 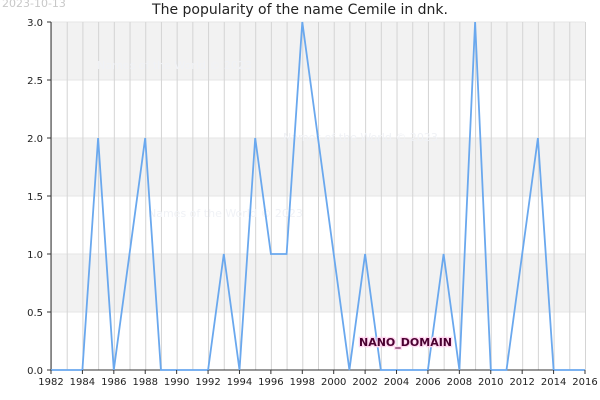 What do you see at coordinates (145, 382) in the screenshot?
I see `x-tick-label: 1988` at bounding box center [145, 382].